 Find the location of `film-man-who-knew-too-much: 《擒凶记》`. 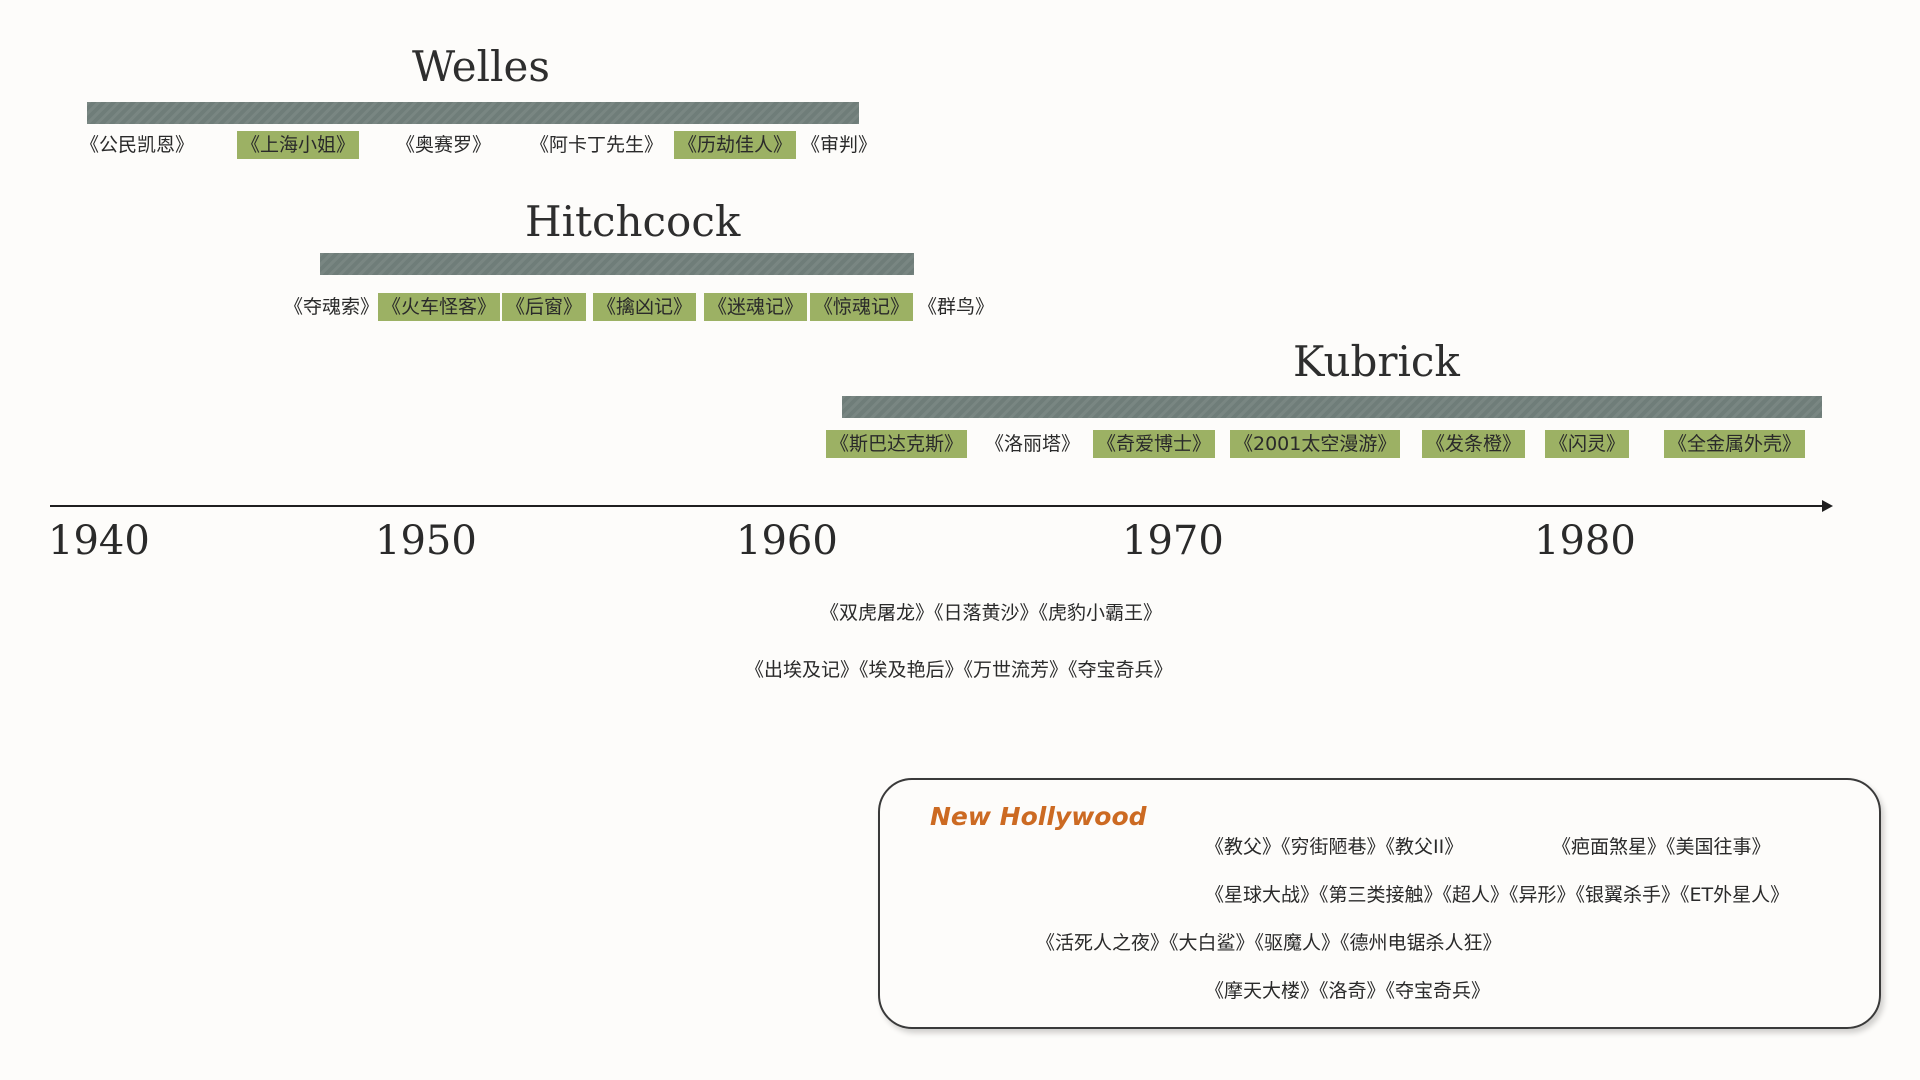

film-man-who-knew-too-much: 《擒凶记》 is located at coordinates (645, 307).